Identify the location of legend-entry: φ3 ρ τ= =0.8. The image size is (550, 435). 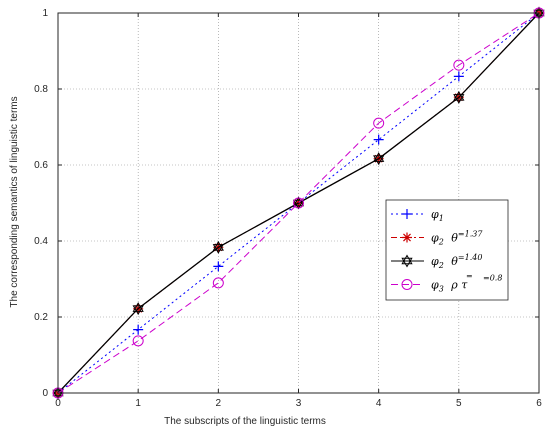
(446, 283).